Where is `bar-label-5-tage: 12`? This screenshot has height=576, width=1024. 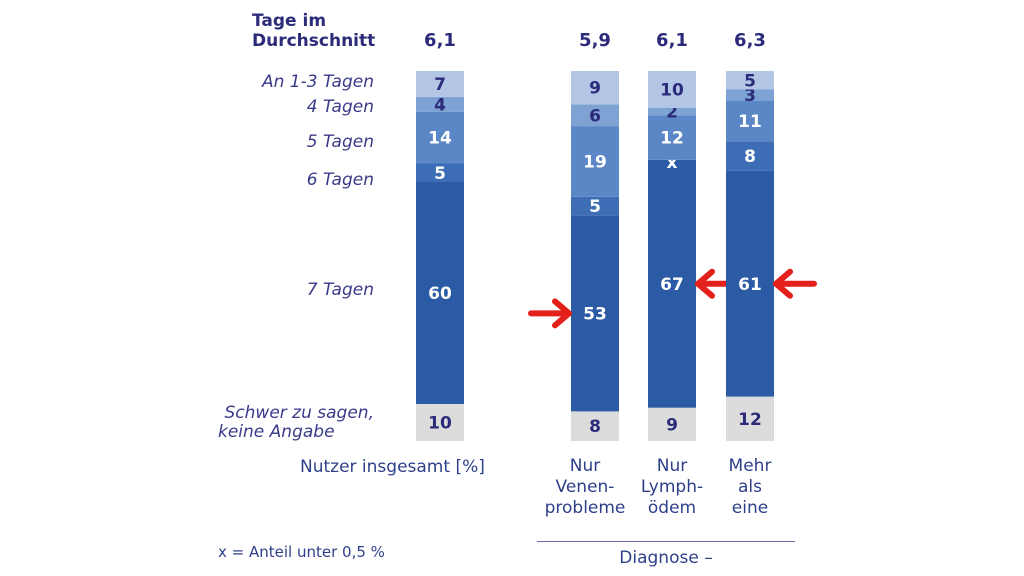
bar-label-5-tage: 12 is located at coordinates (672, 139).